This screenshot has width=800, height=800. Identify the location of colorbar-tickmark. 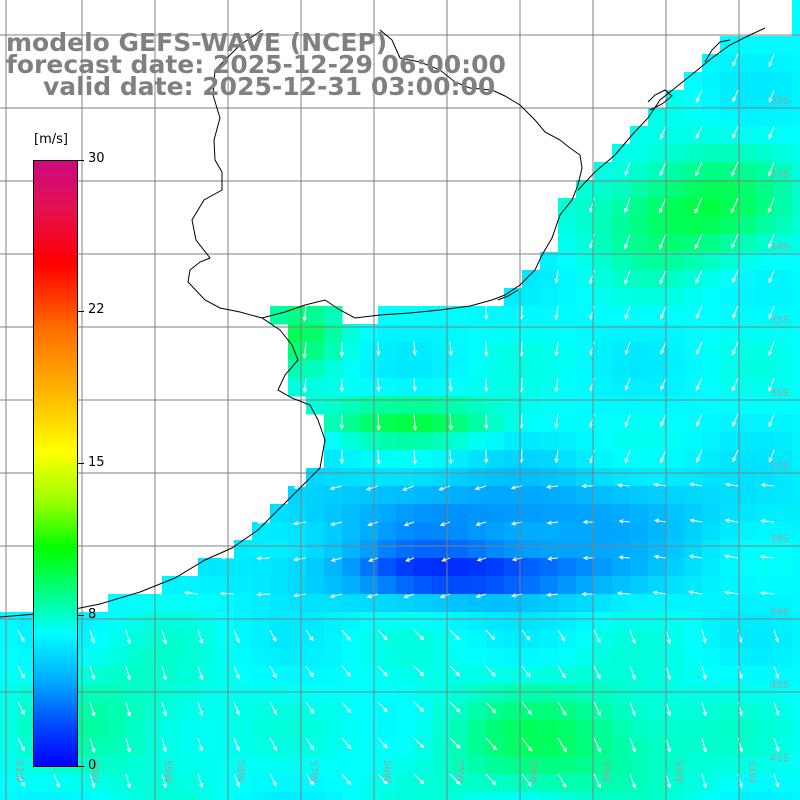
(81, 615).